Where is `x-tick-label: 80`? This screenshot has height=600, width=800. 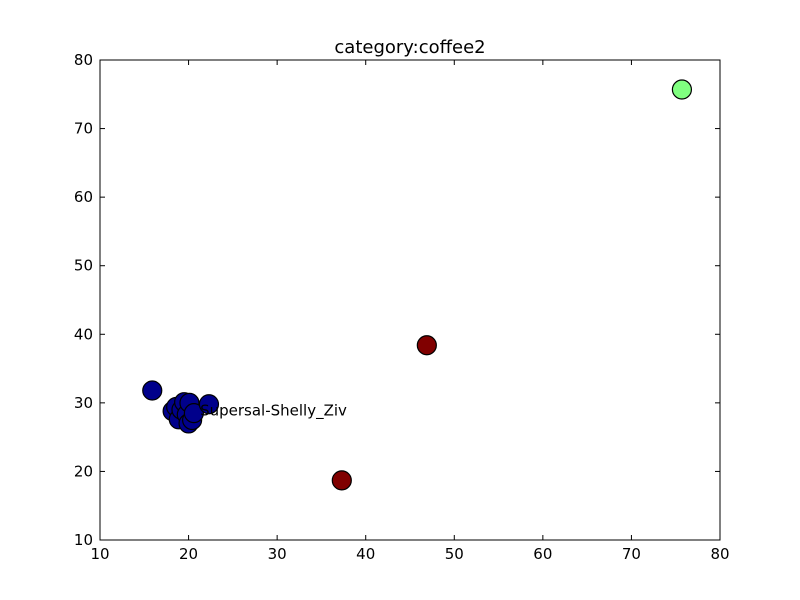 x-tick-label: 80 is located at coordinates (719, 554).